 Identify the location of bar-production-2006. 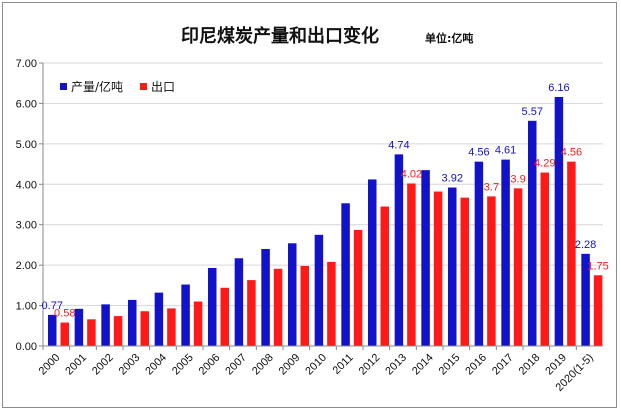
(212, 306).